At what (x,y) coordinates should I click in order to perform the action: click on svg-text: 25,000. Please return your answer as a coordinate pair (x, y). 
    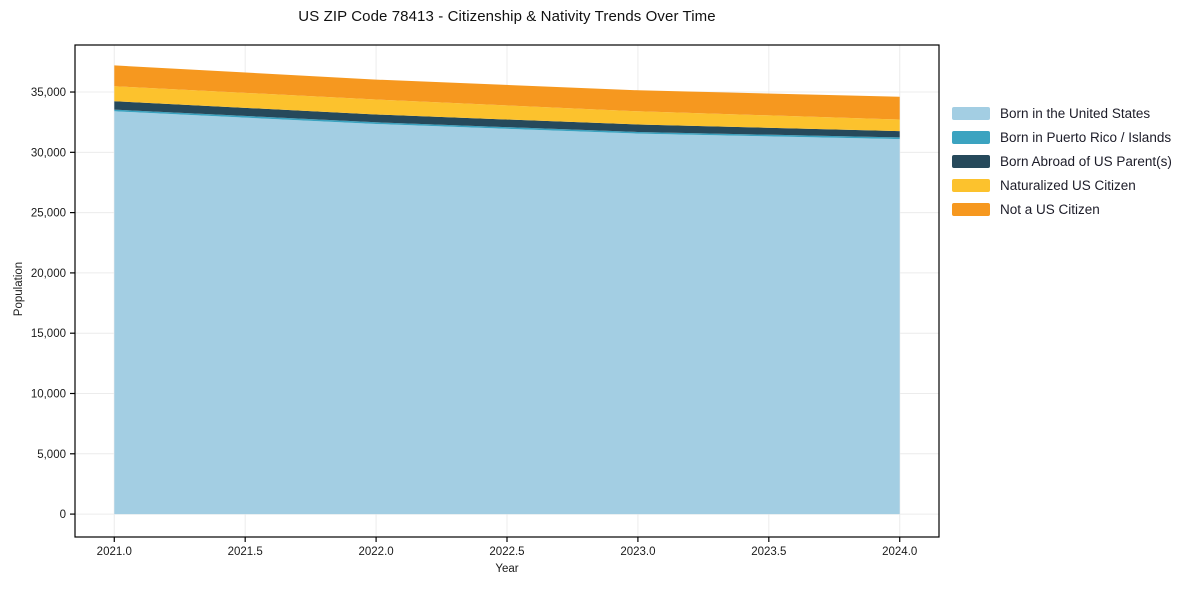
    Looking at the image, I should click on (48, 214).